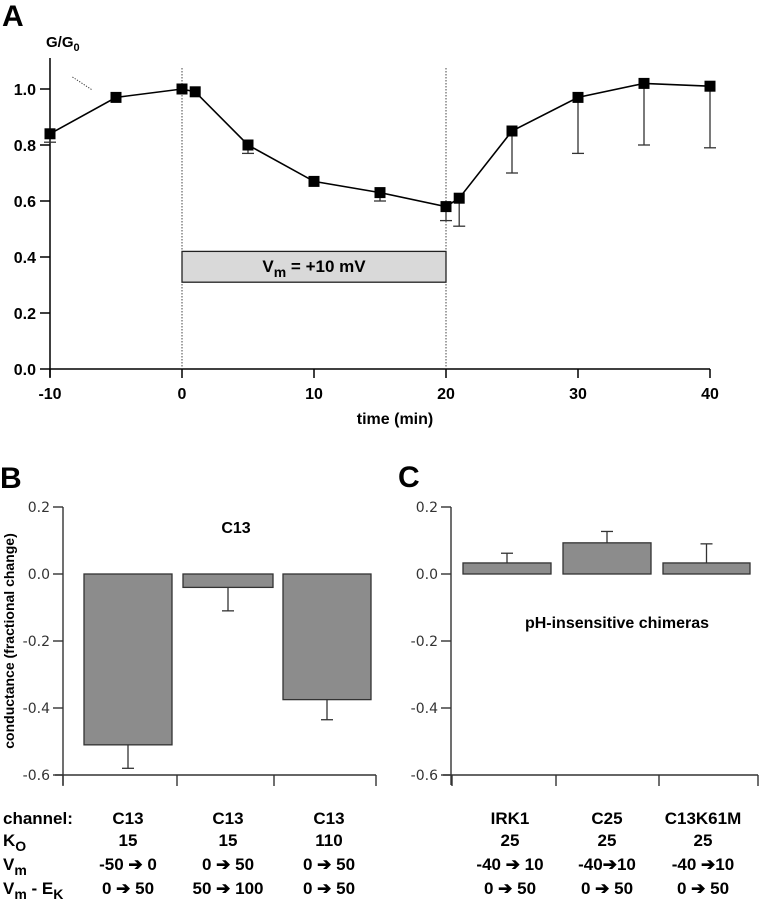 Image resolution: width=760 pixels, height=899 pixels. Describe the element at coordinates (585, 643) in the screenshot. I see `panel-c-plot: 0.2 0.0 -0.2 -0.4 -0.6` at that location.